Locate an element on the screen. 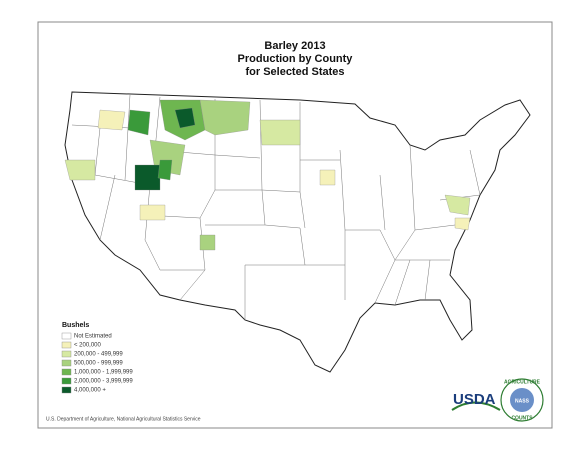 Image resolution: width=588 pixels, height=458 pixels. legend-label: 500,000 - 999,999 is located at coordinates (98, 364).